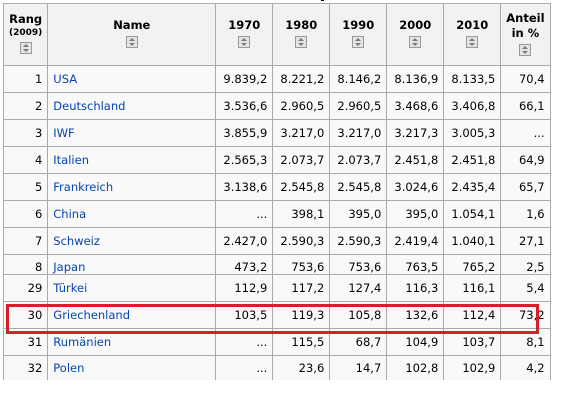 The image size is (563, 410). What do you see at coordinates (70, 214) in the screenshot?
I see `country-link: China` at bounding box center [70, 214].